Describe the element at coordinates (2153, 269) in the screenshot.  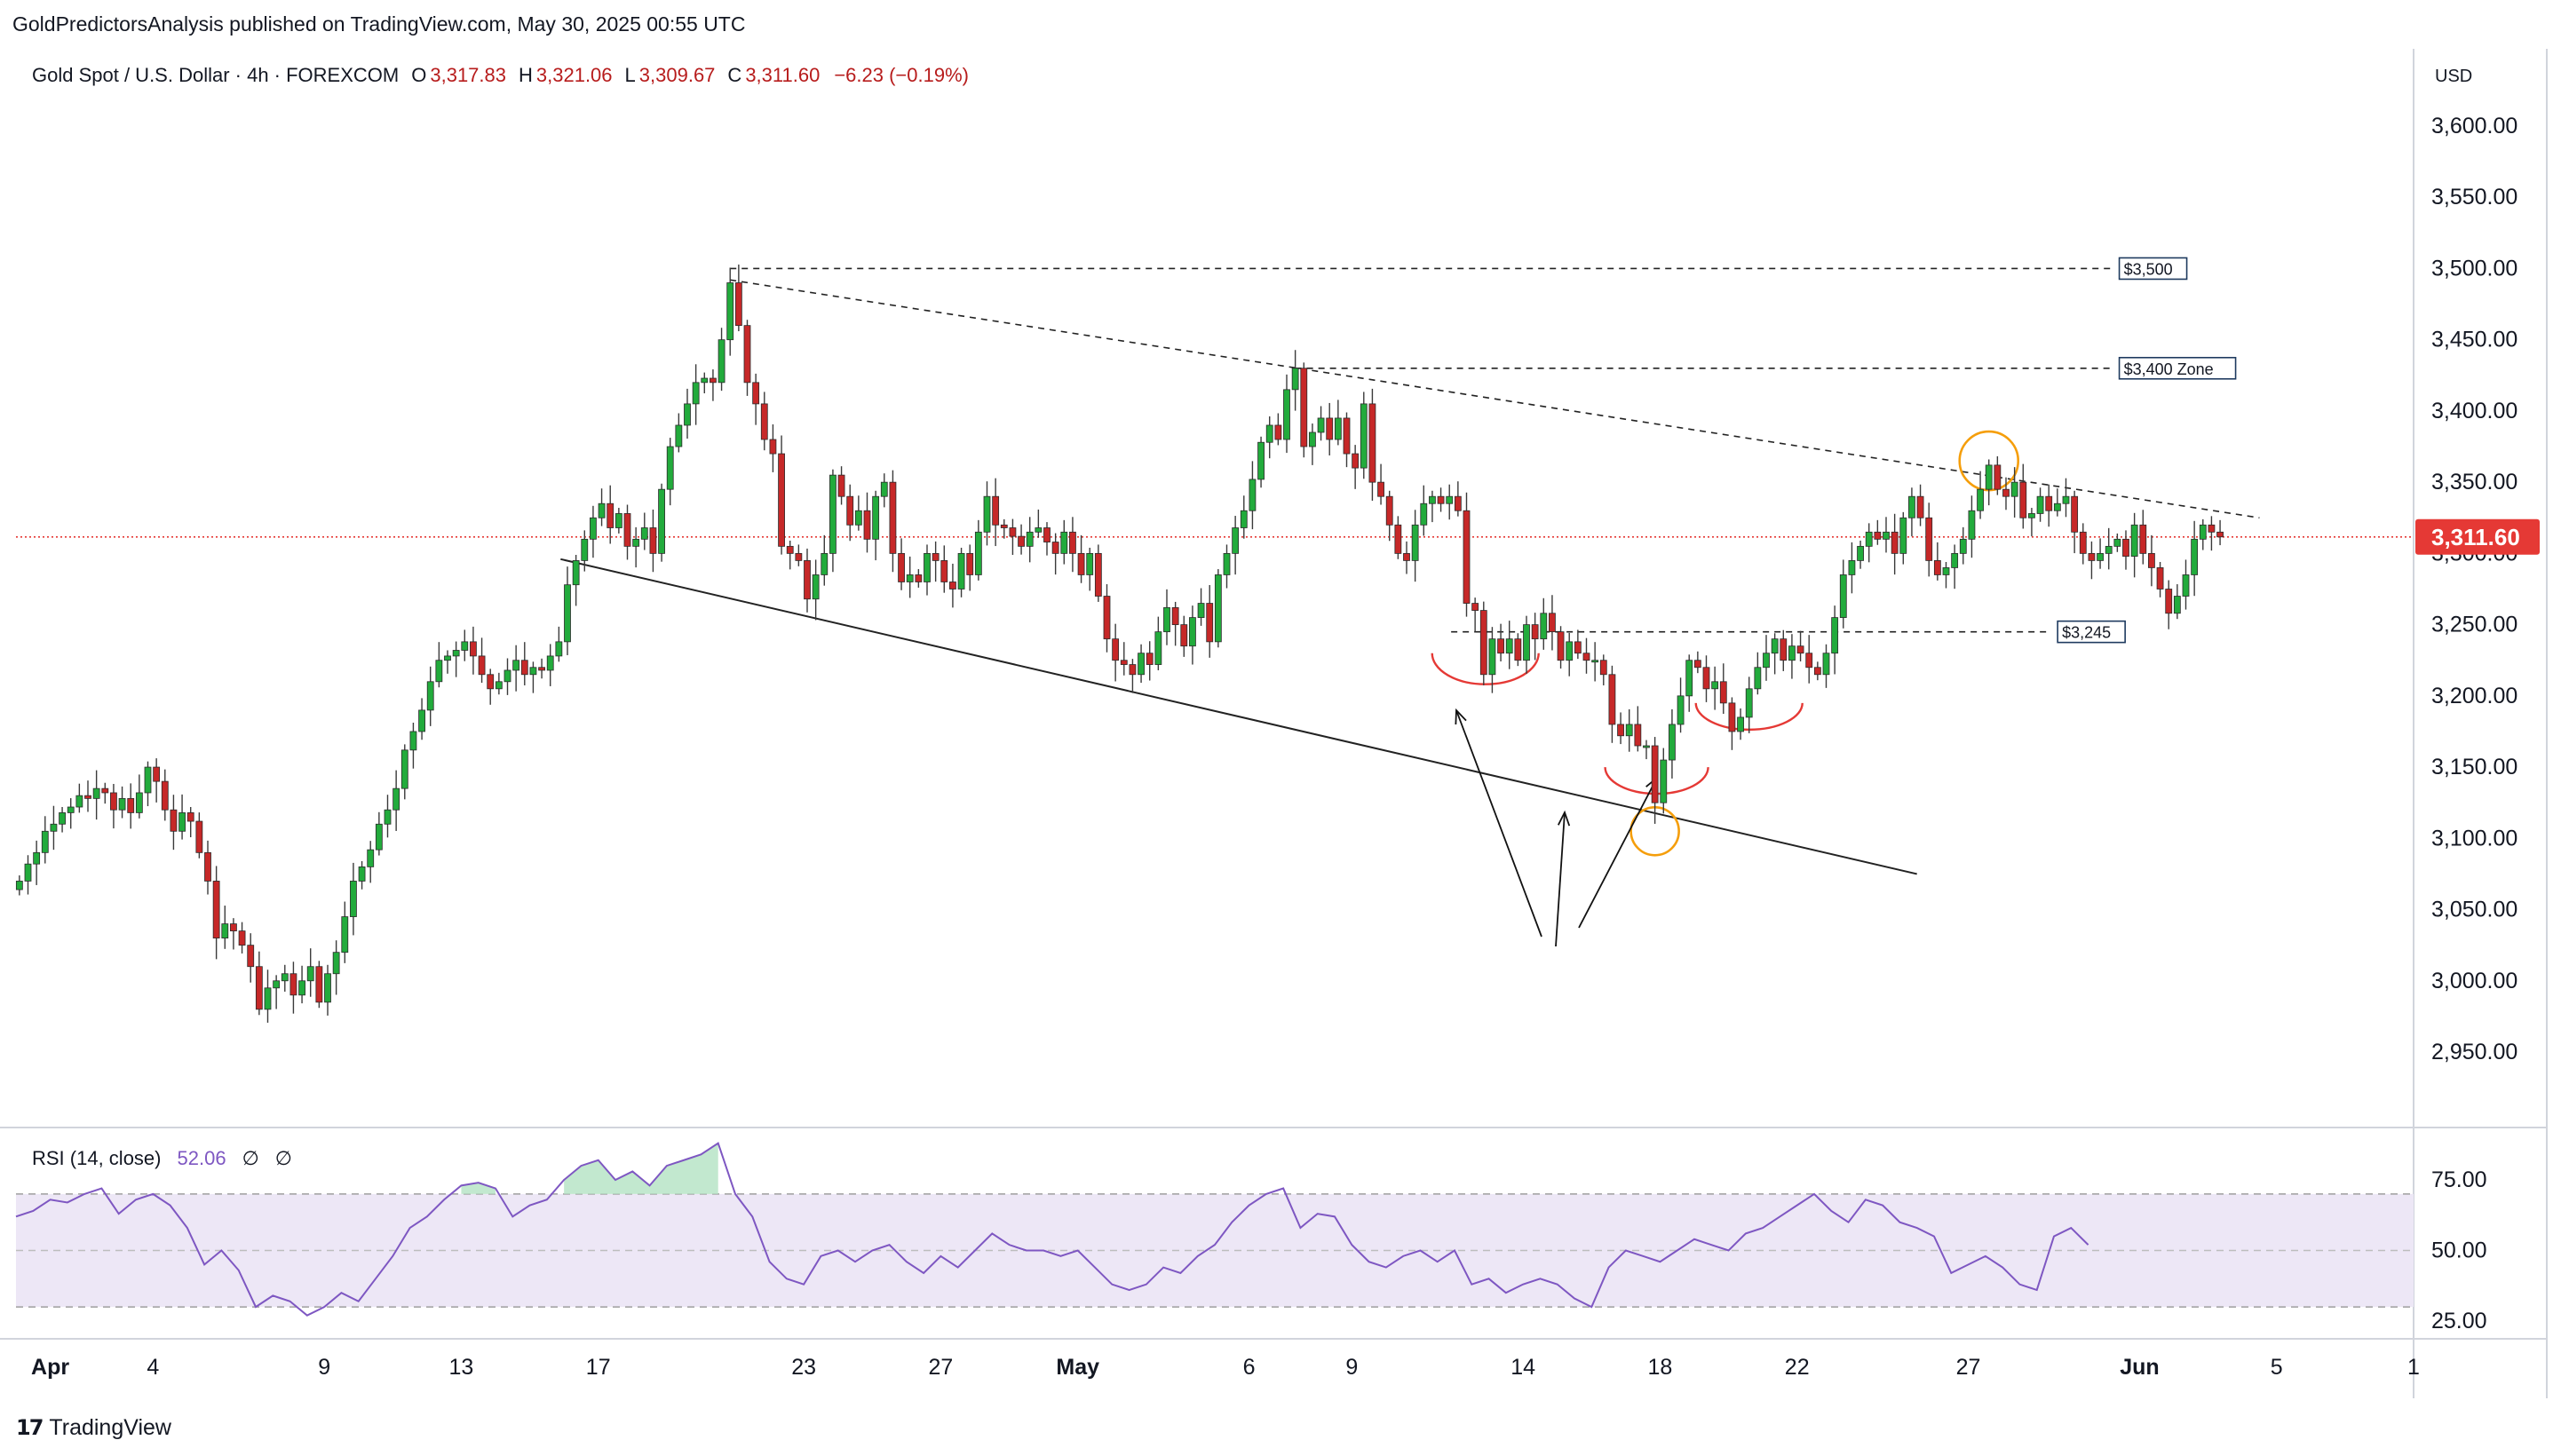
I see `level-label-box` at that location.